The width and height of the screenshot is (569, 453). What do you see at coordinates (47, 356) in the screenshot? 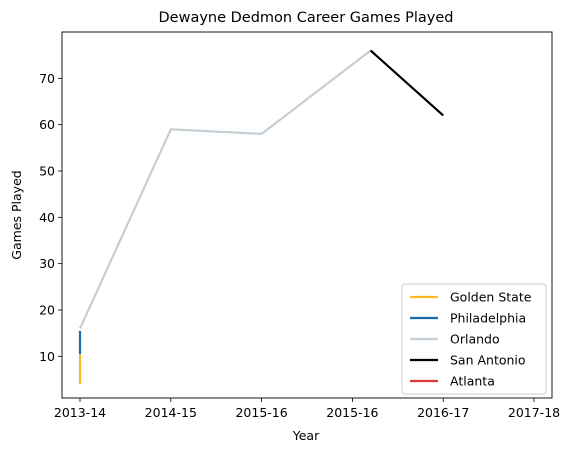
I see `y-tick-label: 10` at bounding box center [47, 356].